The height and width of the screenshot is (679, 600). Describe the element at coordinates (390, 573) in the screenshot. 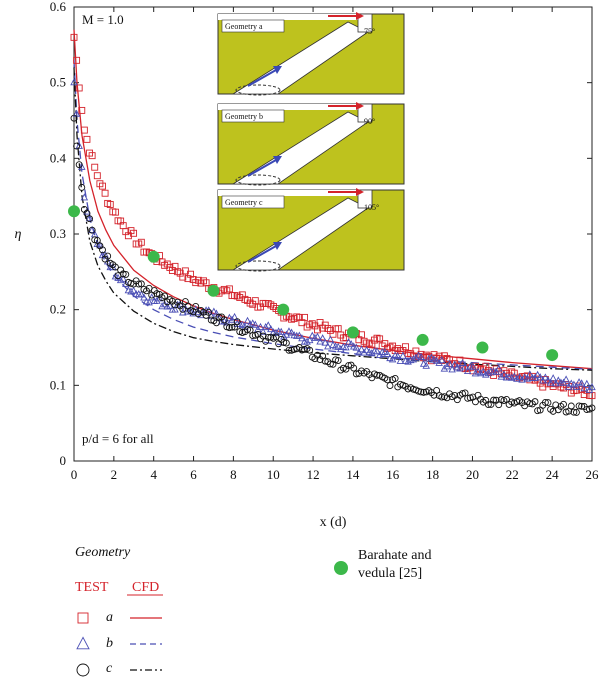

I see `legend-reference-line2: vedula [25]` at that location.